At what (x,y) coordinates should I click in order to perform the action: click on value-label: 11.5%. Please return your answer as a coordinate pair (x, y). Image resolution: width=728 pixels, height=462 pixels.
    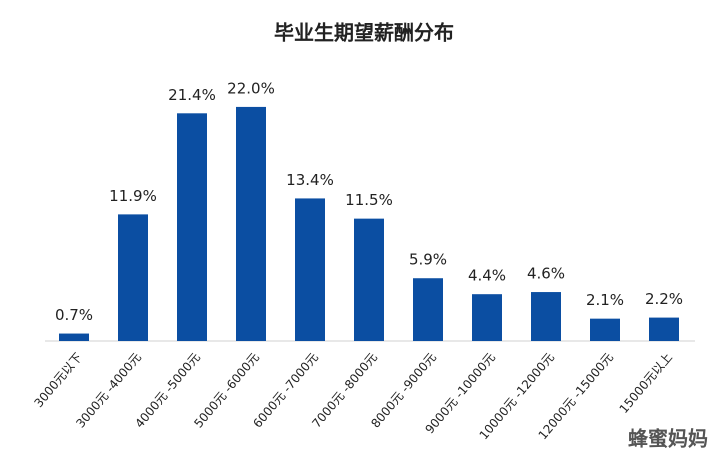
    Looking at the image, I should click on (369, 200).